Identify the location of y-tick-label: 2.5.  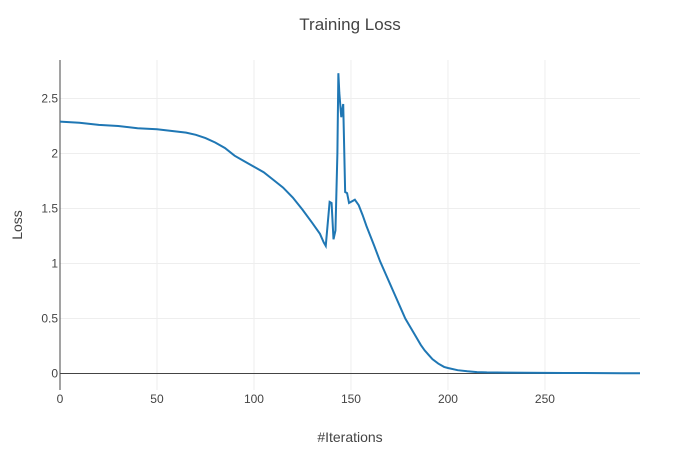
(49, 99).